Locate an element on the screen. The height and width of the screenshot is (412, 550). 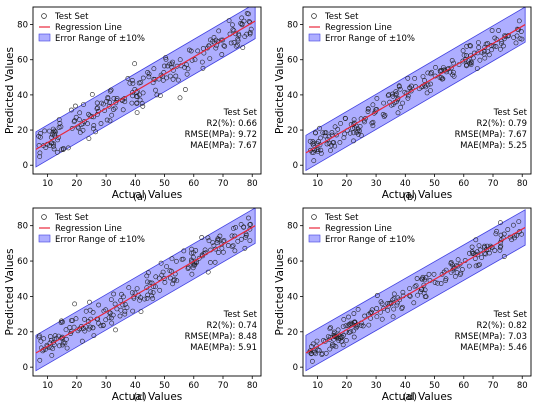
legend-label-test-set: Test Set is located at coordinates (341, 17).